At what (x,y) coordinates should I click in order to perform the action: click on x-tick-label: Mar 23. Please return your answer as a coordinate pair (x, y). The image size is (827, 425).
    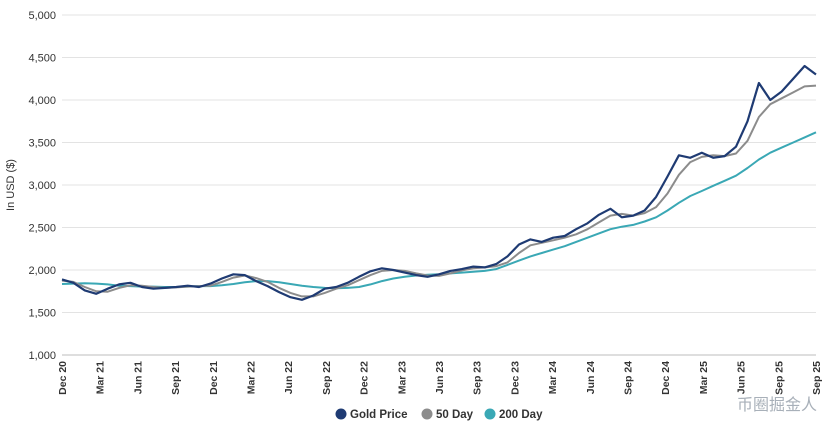
    Looking at the image, I should click on (402, 377).